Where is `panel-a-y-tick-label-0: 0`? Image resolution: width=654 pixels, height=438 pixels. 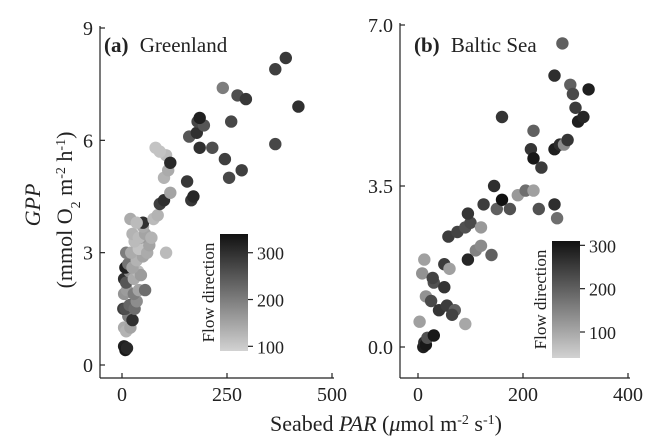
panel-a-y-tick-label-0: 0 is located at coordinates (88, 366).